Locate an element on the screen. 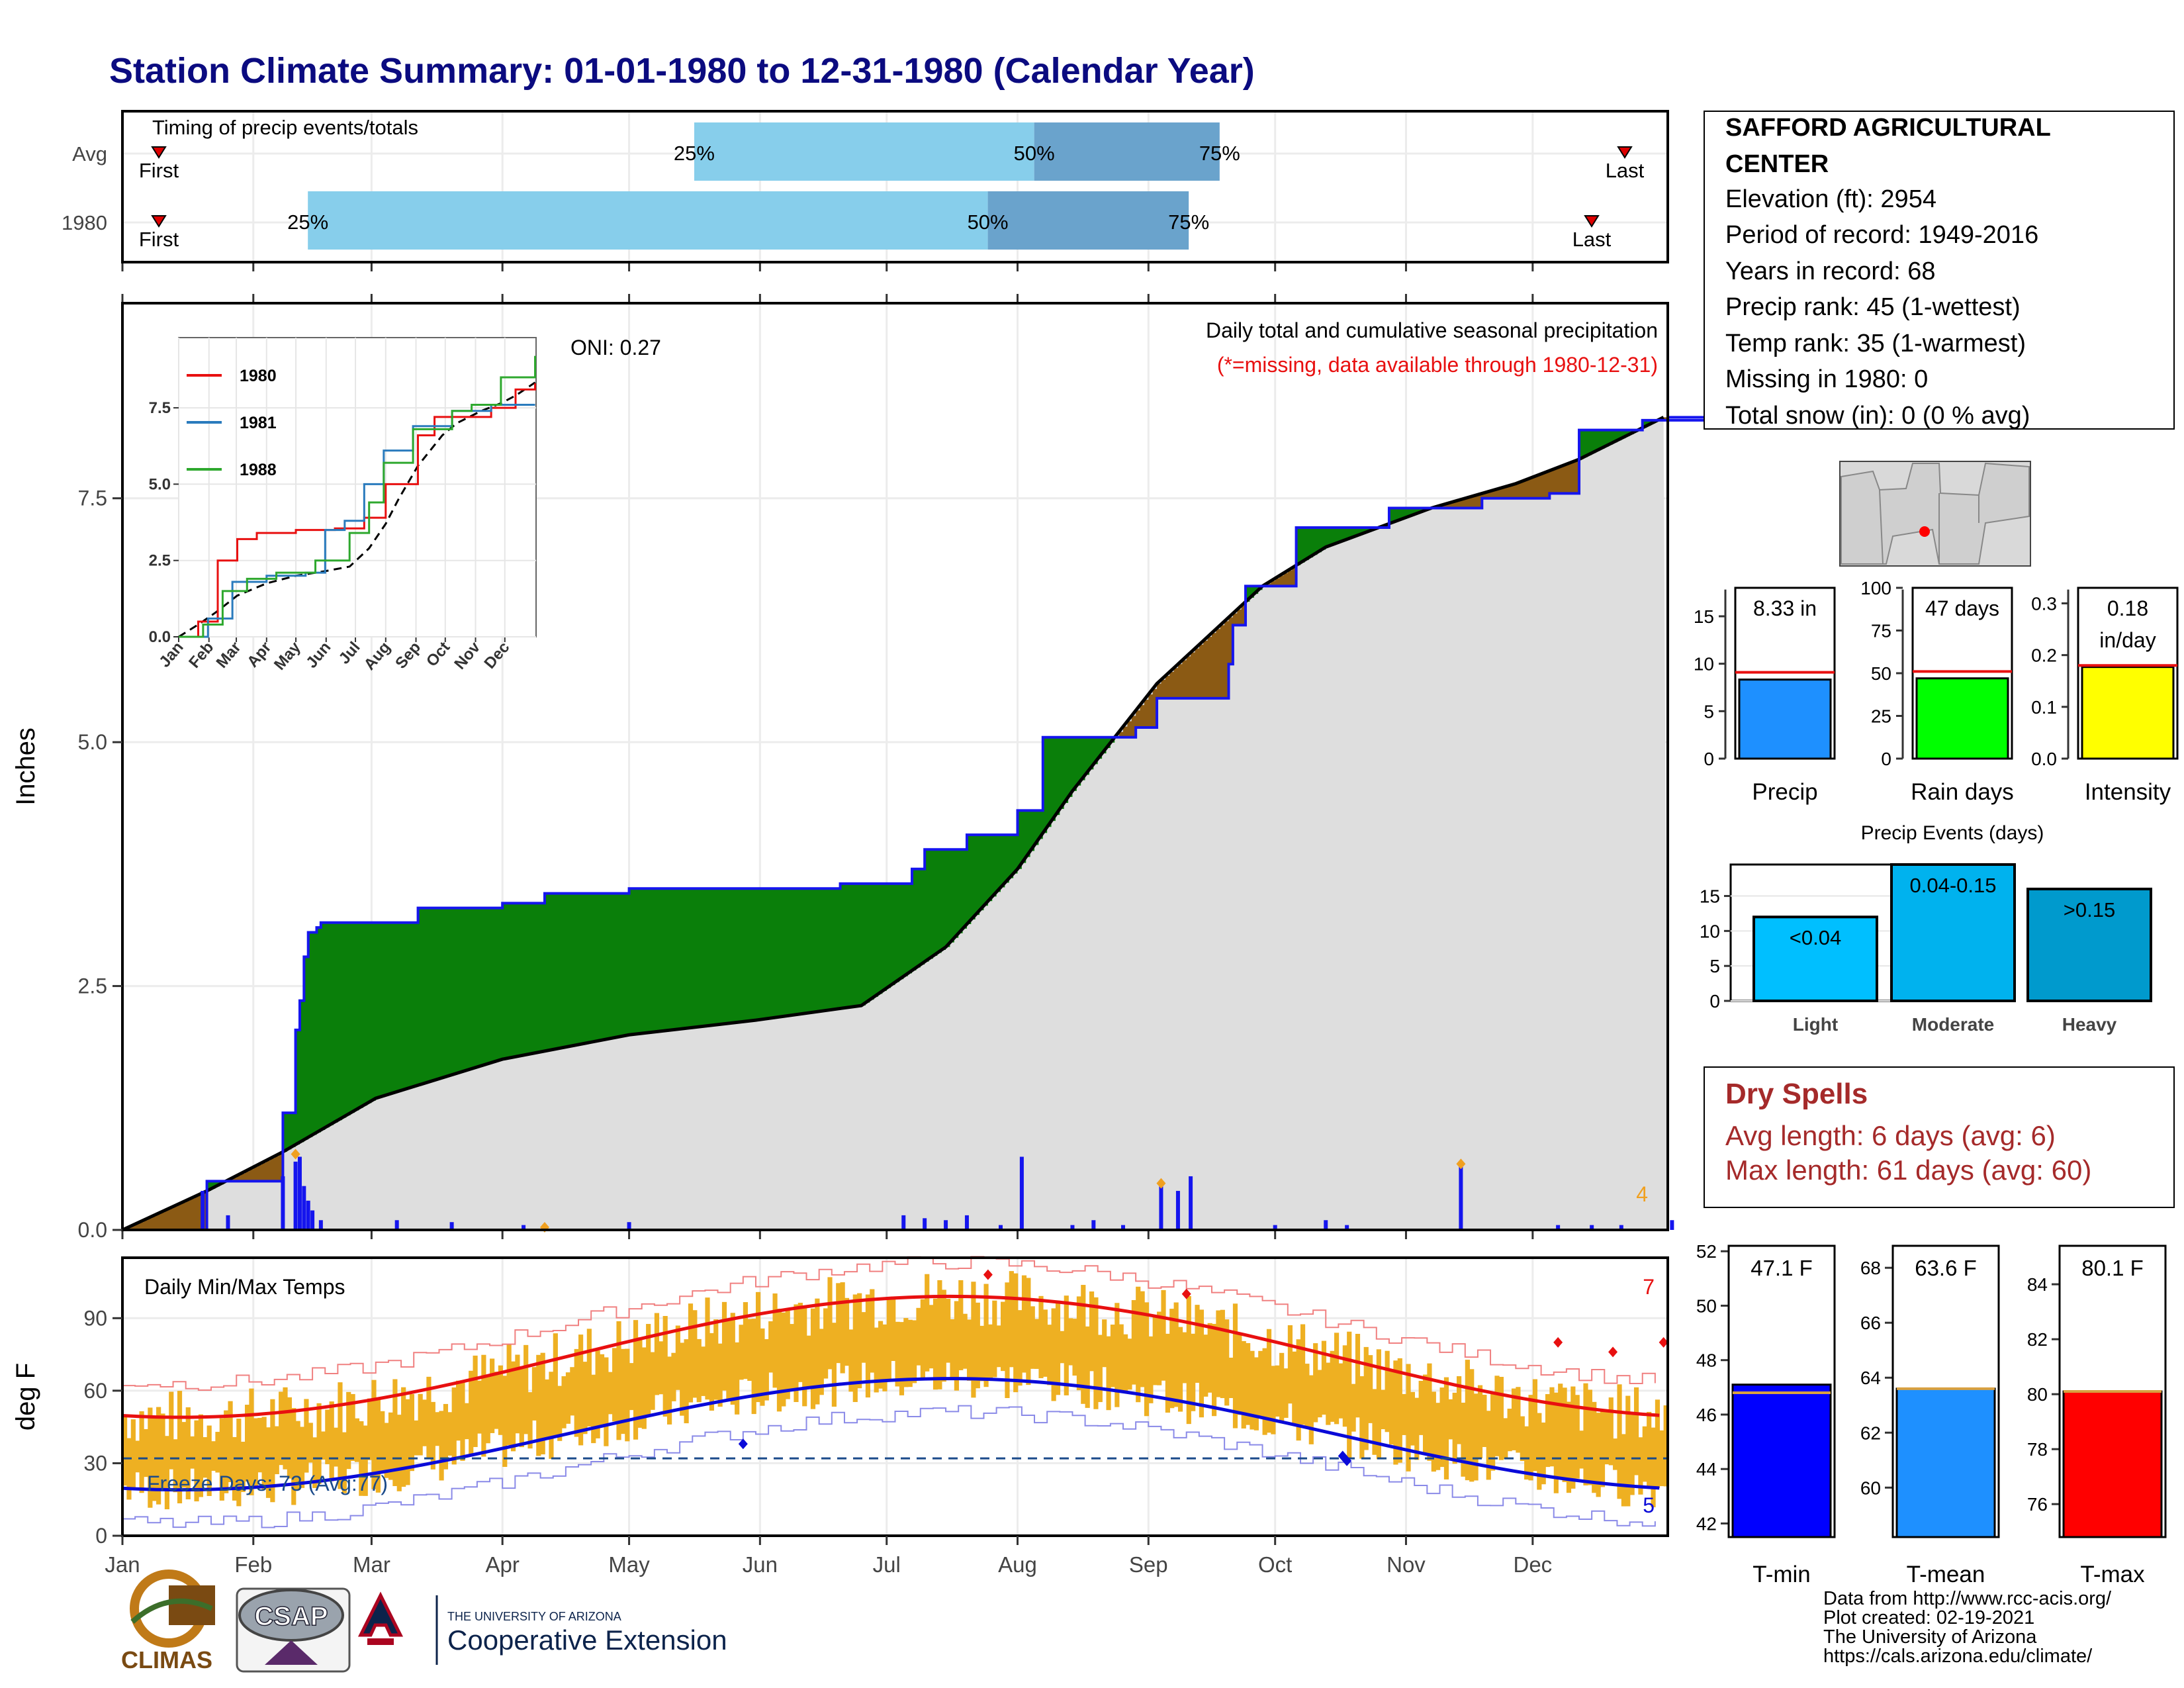 The height and width of the screenshot is (1688, 2184). tsum-label: T-mean is located at coordinates (1946, 1574).